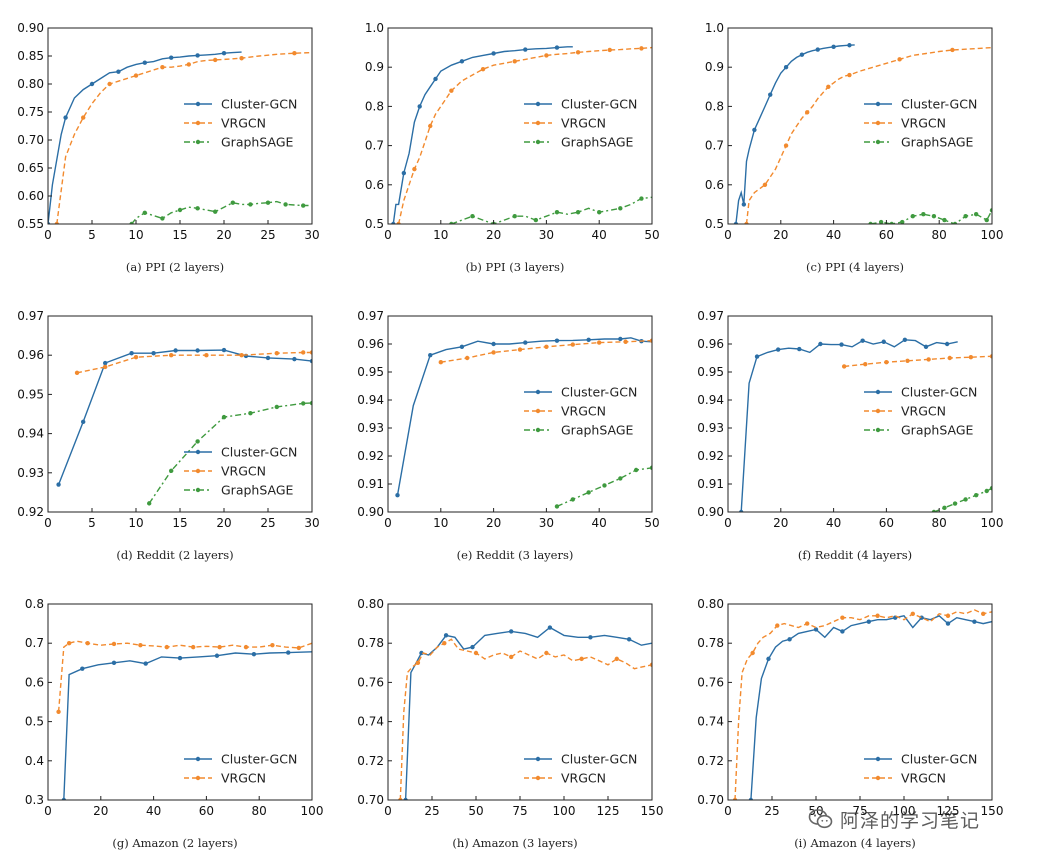  I want to click on y-tick-label: 0.95, so click(30, 394).